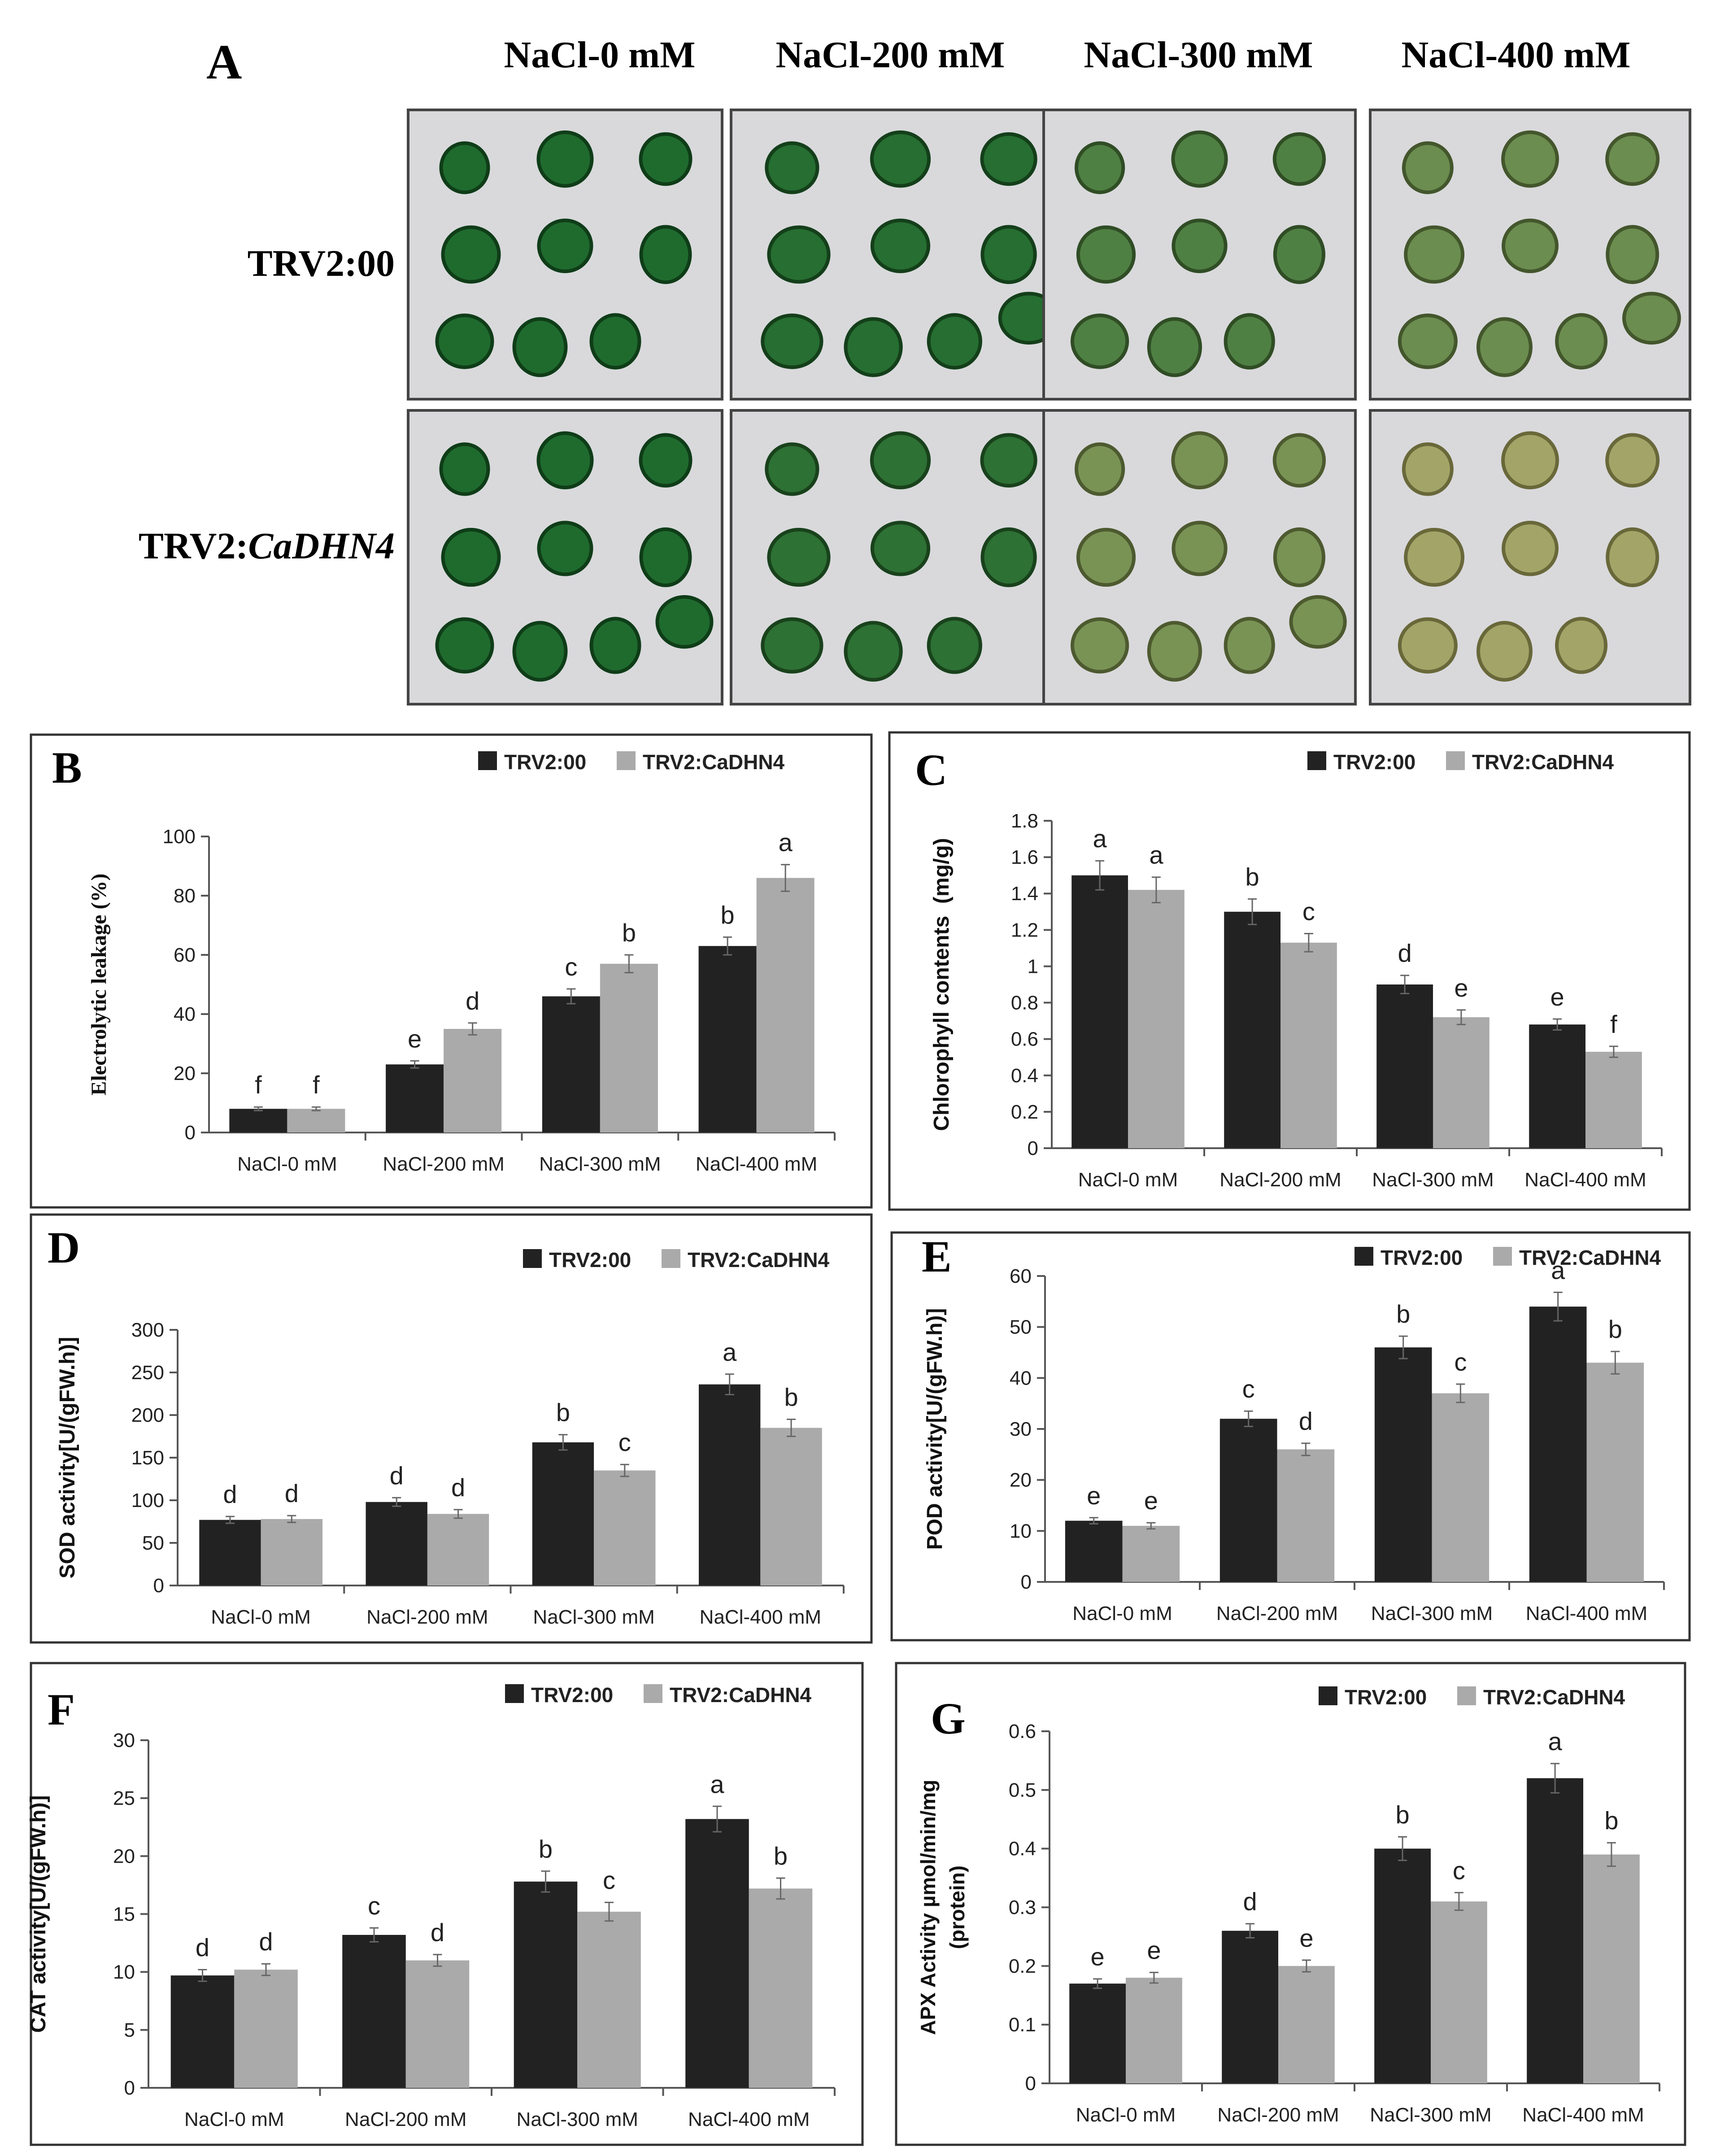 This screenshot has height=2156, width=1716. I want to click on column-header-nacl-0: NaCl-0 mM, so click(600, 55).